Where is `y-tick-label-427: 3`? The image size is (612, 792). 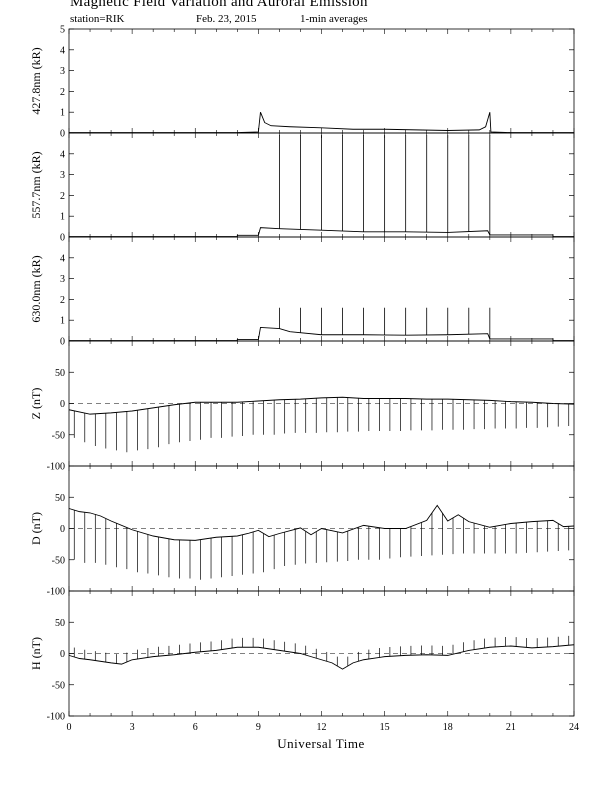 y-tick-label-427: 3 is located at coordinates (62, 71).